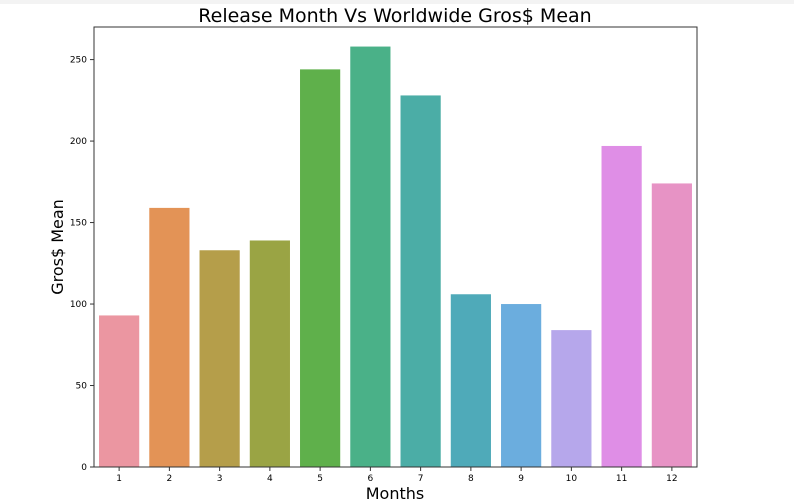 This screenshot has width=794, height=503. I want to click on x-tick-label: 7, so click(421, 479).